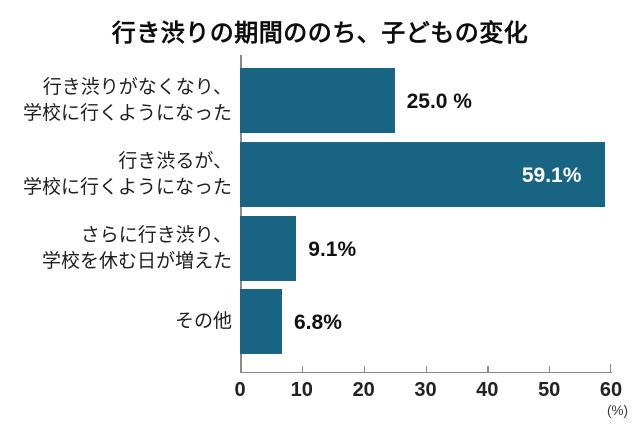 Image resolution: width=640 pixels, height=446 pixels. I want to click on category-label: さらに行き渋り、学校を休む日が増えた, so click(116, 249).